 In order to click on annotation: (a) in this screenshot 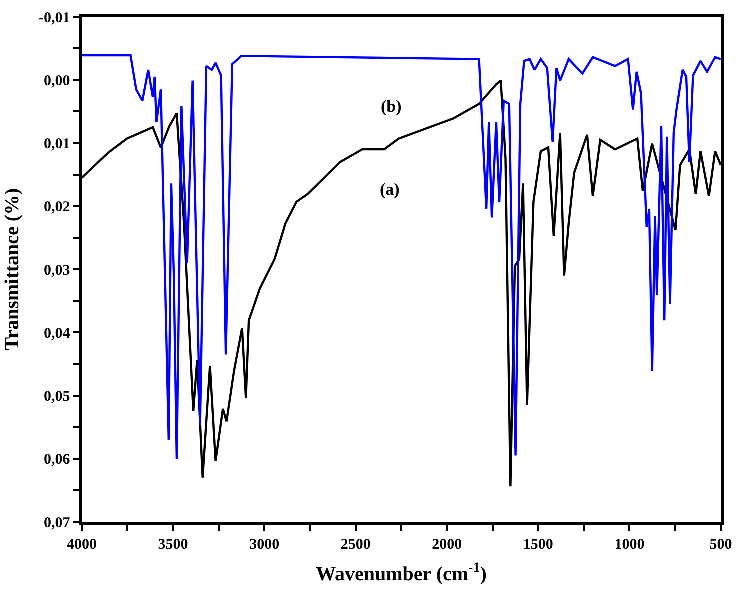, I will do `click(390, 189)`.